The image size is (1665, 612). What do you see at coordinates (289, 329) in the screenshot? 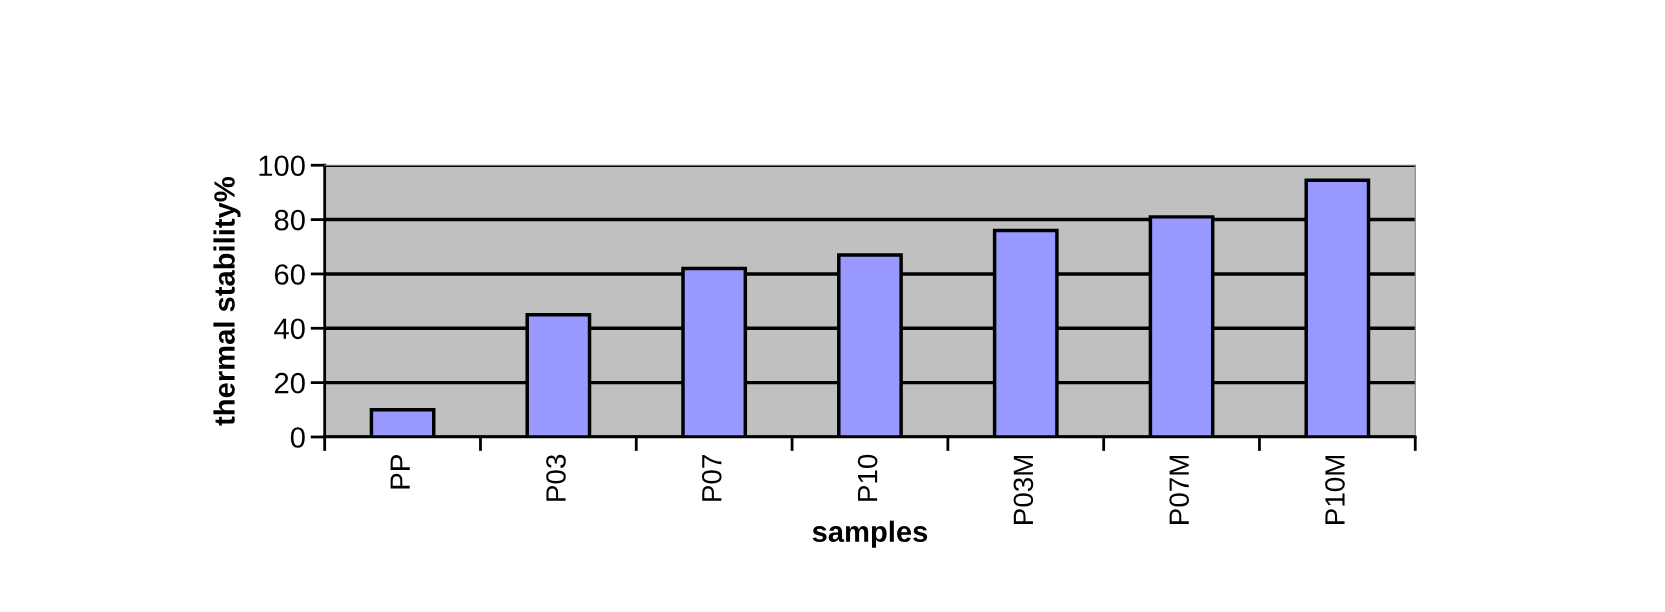
I see `y-tick-label: 40` at bounding box center [289, 329].